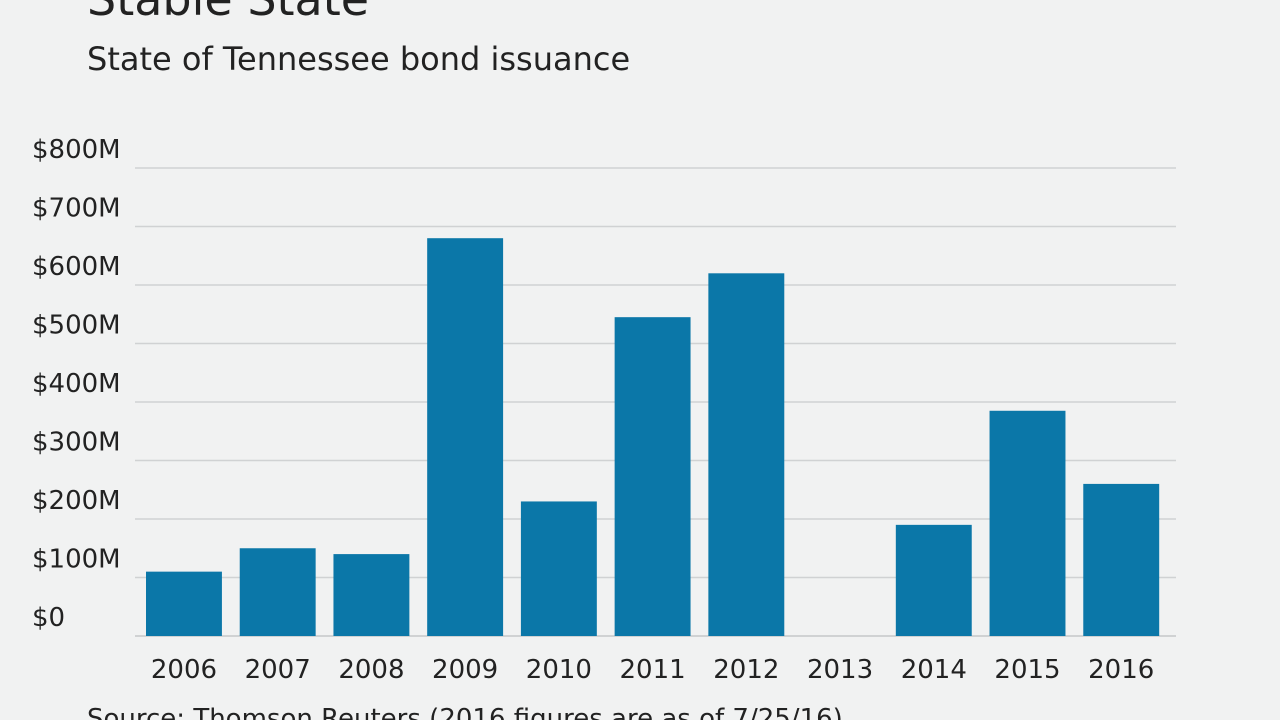 This screenshot has width=1280, height=720. I want to click on bar-2011, so click(652, 476).